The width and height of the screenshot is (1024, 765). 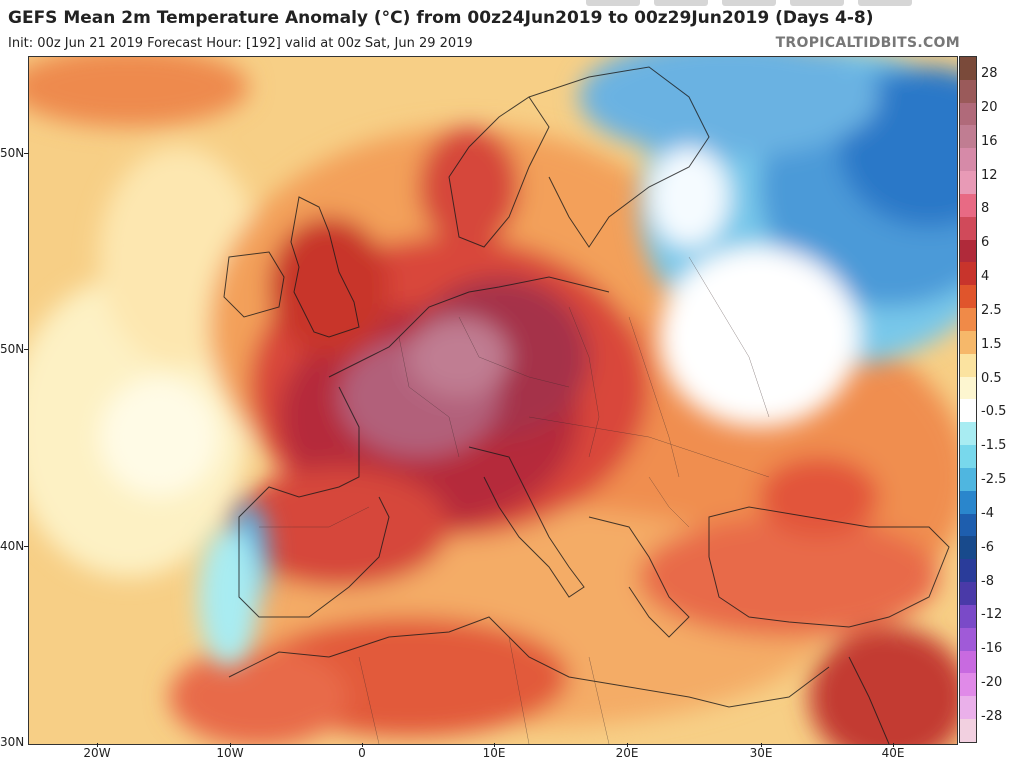 I want to click on lon-label-20e: 20E, so click(x=627, y=753).